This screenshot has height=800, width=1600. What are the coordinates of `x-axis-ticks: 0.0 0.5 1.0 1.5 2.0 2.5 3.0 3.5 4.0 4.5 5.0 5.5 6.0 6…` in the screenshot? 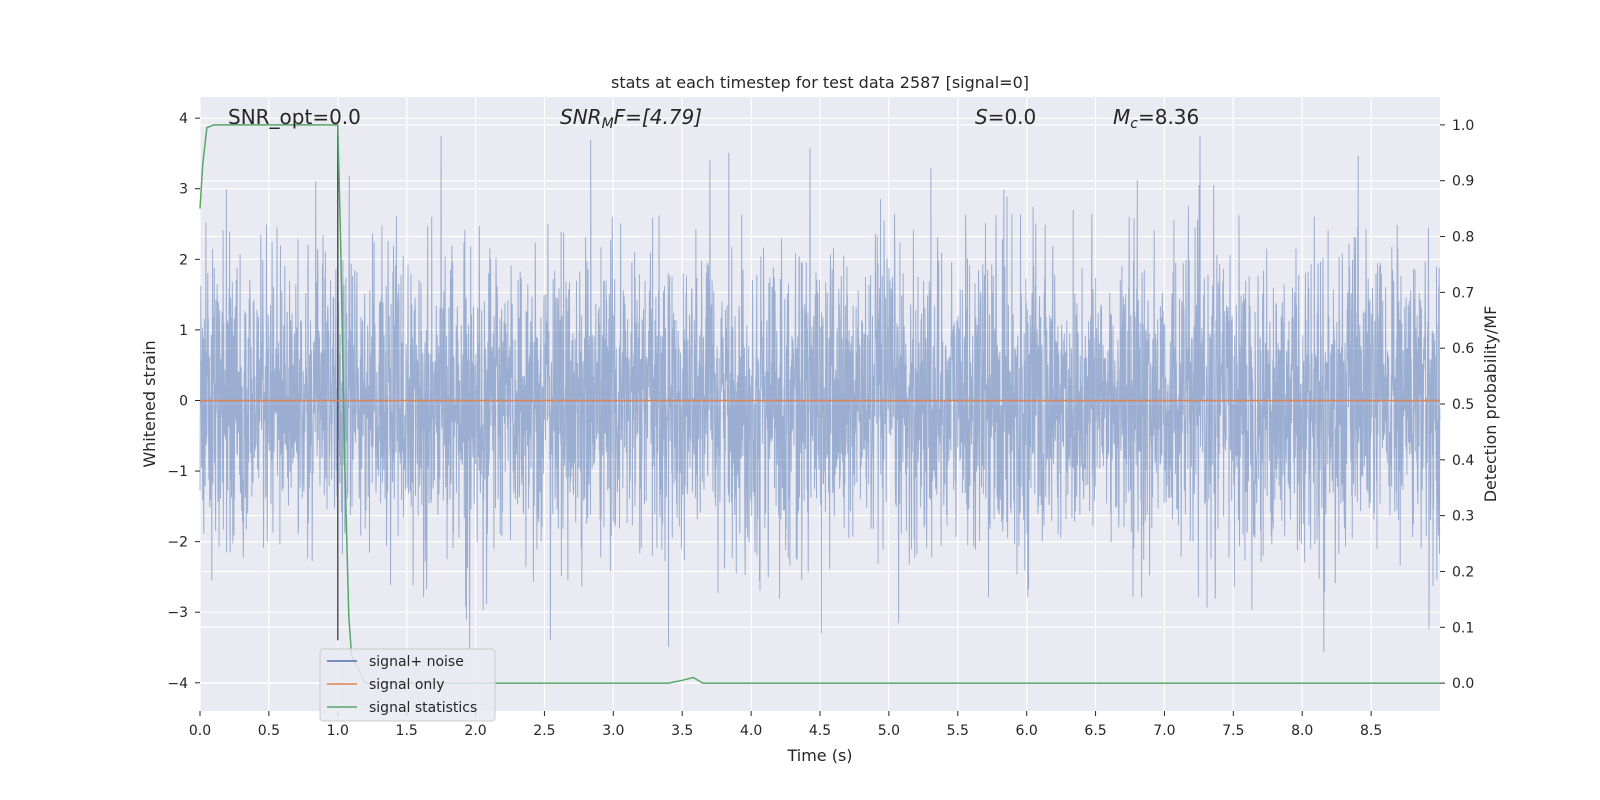 It's located at (785, 725).